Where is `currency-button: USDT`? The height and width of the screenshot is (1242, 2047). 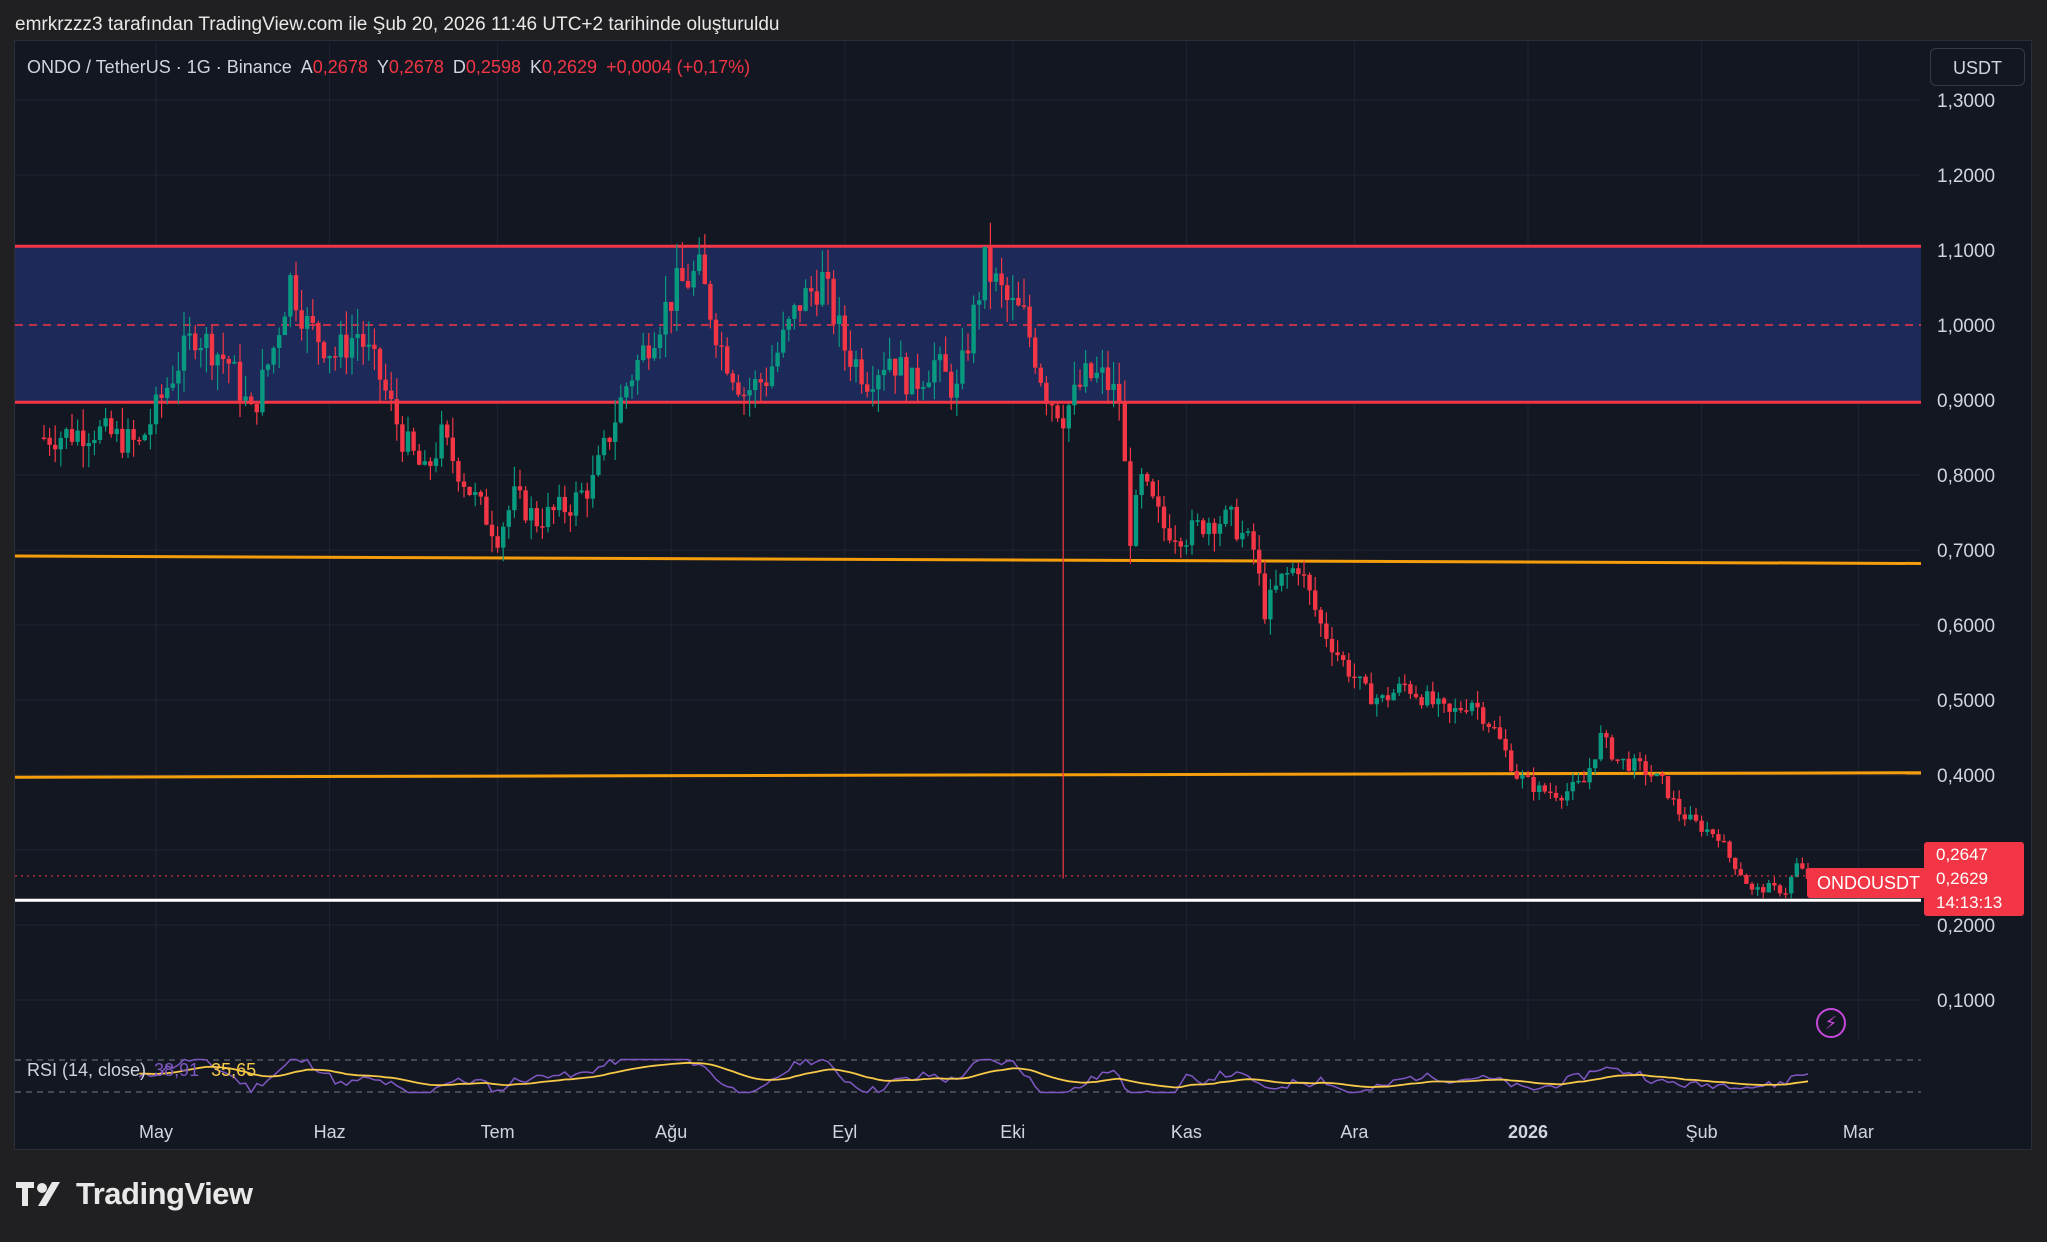 currency-button: USDT is located at coordinates (1977, 67).